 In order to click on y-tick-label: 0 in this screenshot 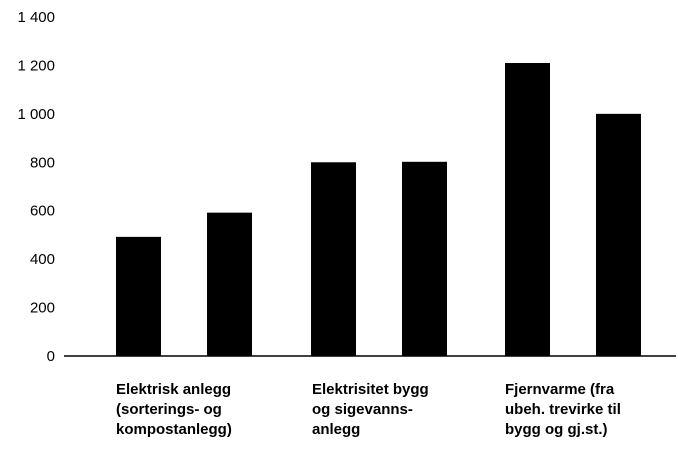, I will do `click(51, 356)`.